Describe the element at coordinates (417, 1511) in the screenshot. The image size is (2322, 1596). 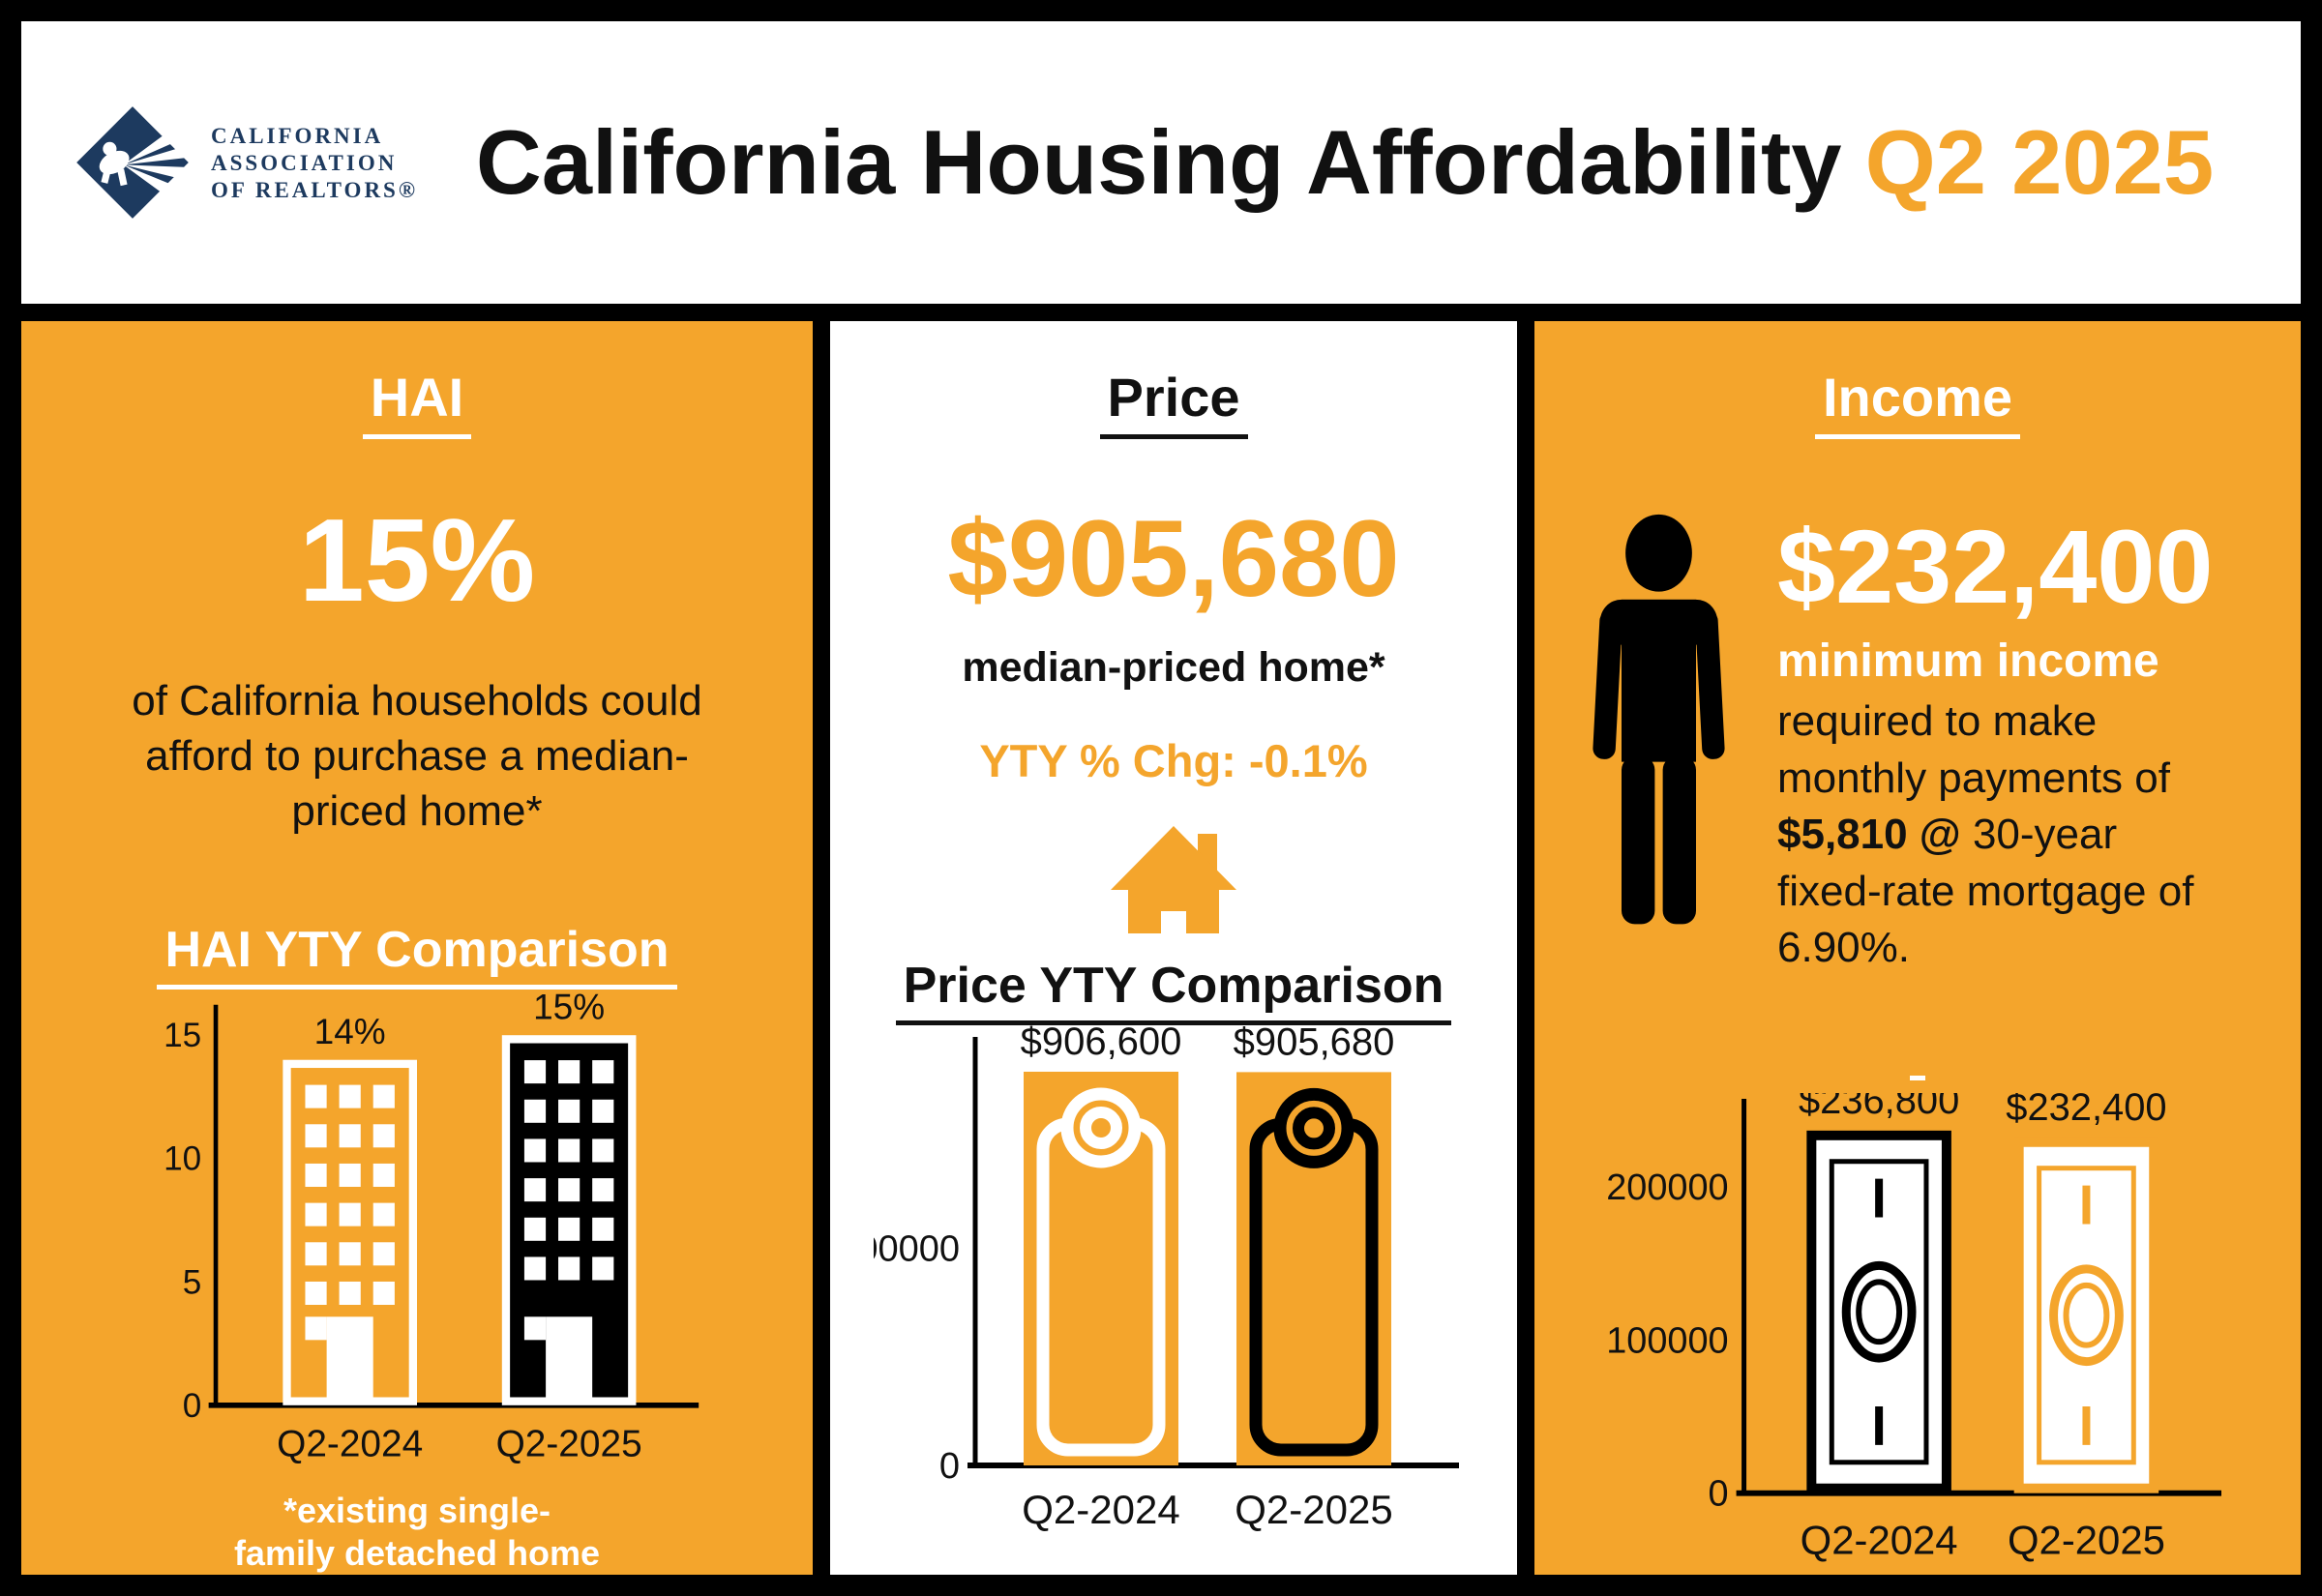
I see `hai-footnote-line-1: *existing single-` at that location.